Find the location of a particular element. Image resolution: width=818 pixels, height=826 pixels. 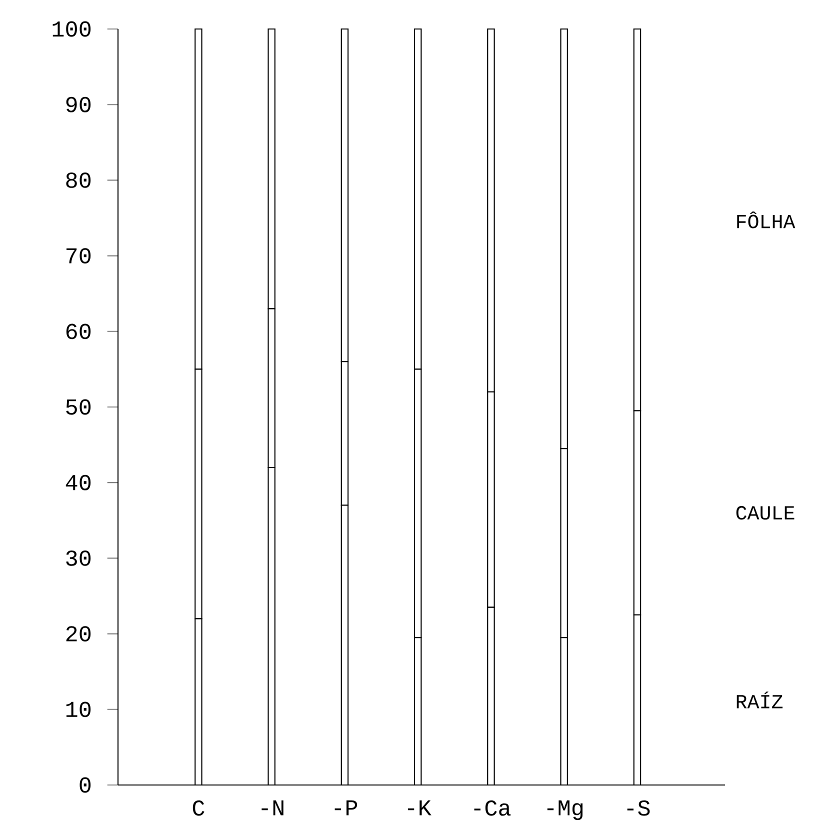

y-tick-label: 40 is located at coordinates (78, 482).